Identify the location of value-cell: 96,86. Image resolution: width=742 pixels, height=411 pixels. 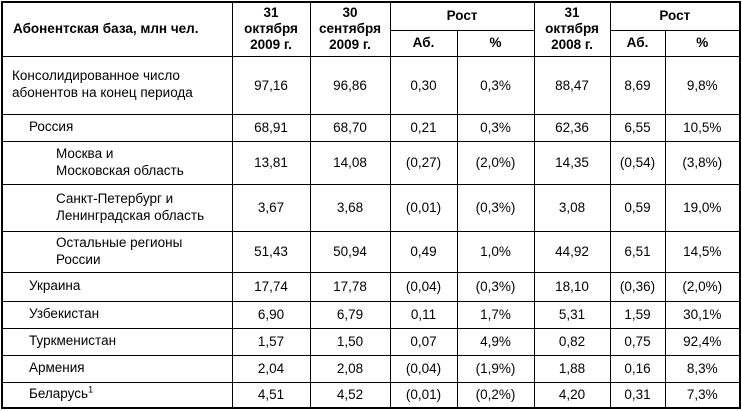
(350, 85).